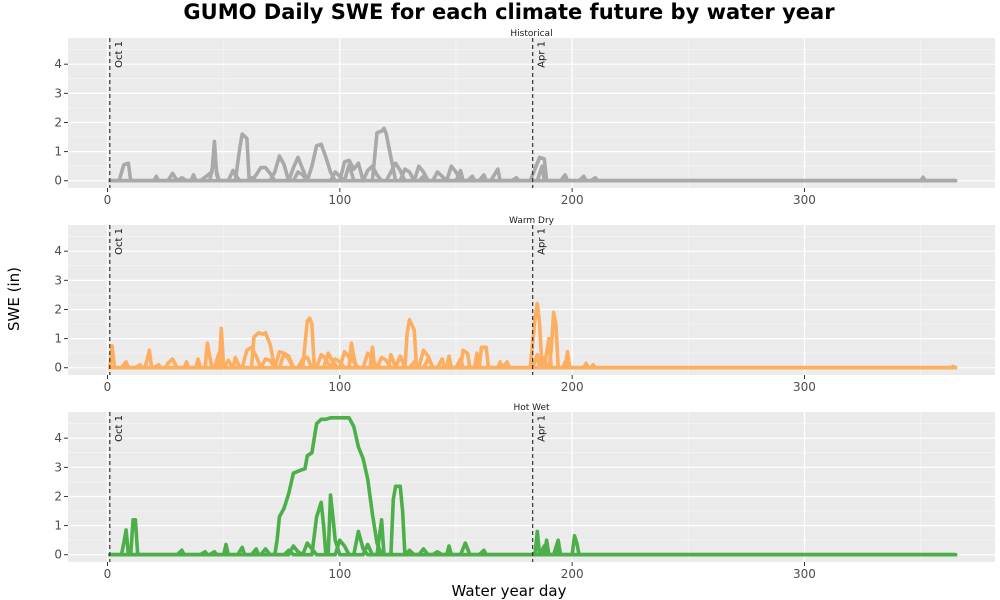 The width and height of the screenshot is (1000, 600). I want to click on facet-label-hot-wet: Hot Wet, so click(531, 408).